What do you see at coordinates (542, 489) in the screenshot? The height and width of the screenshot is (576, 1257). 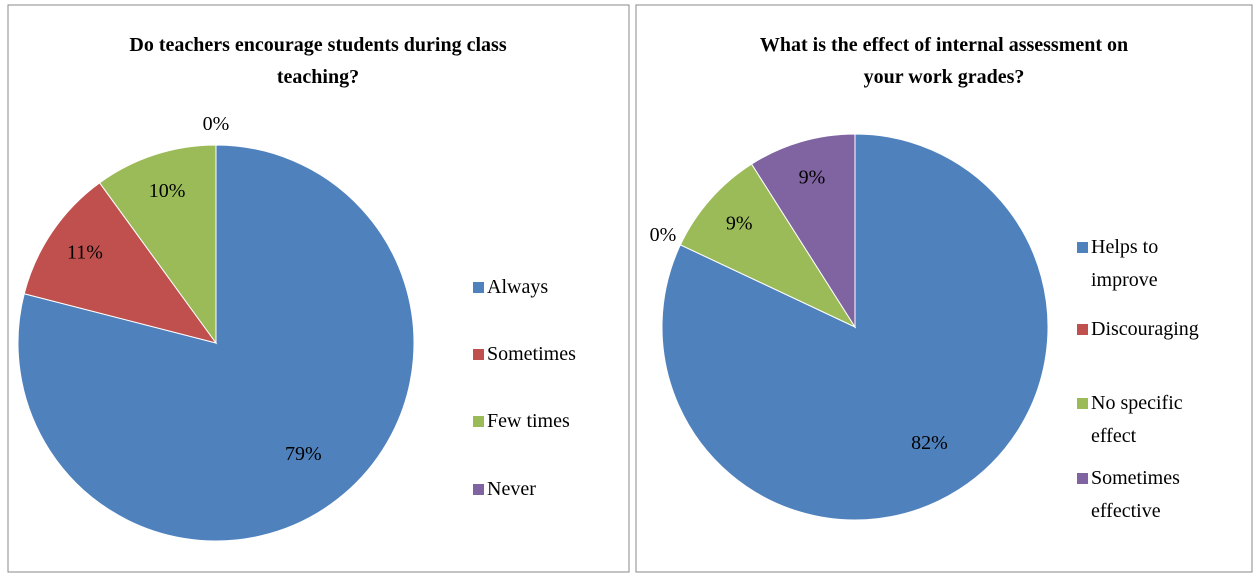 I see `legend-item: Never` at bounding box center [542, 489].